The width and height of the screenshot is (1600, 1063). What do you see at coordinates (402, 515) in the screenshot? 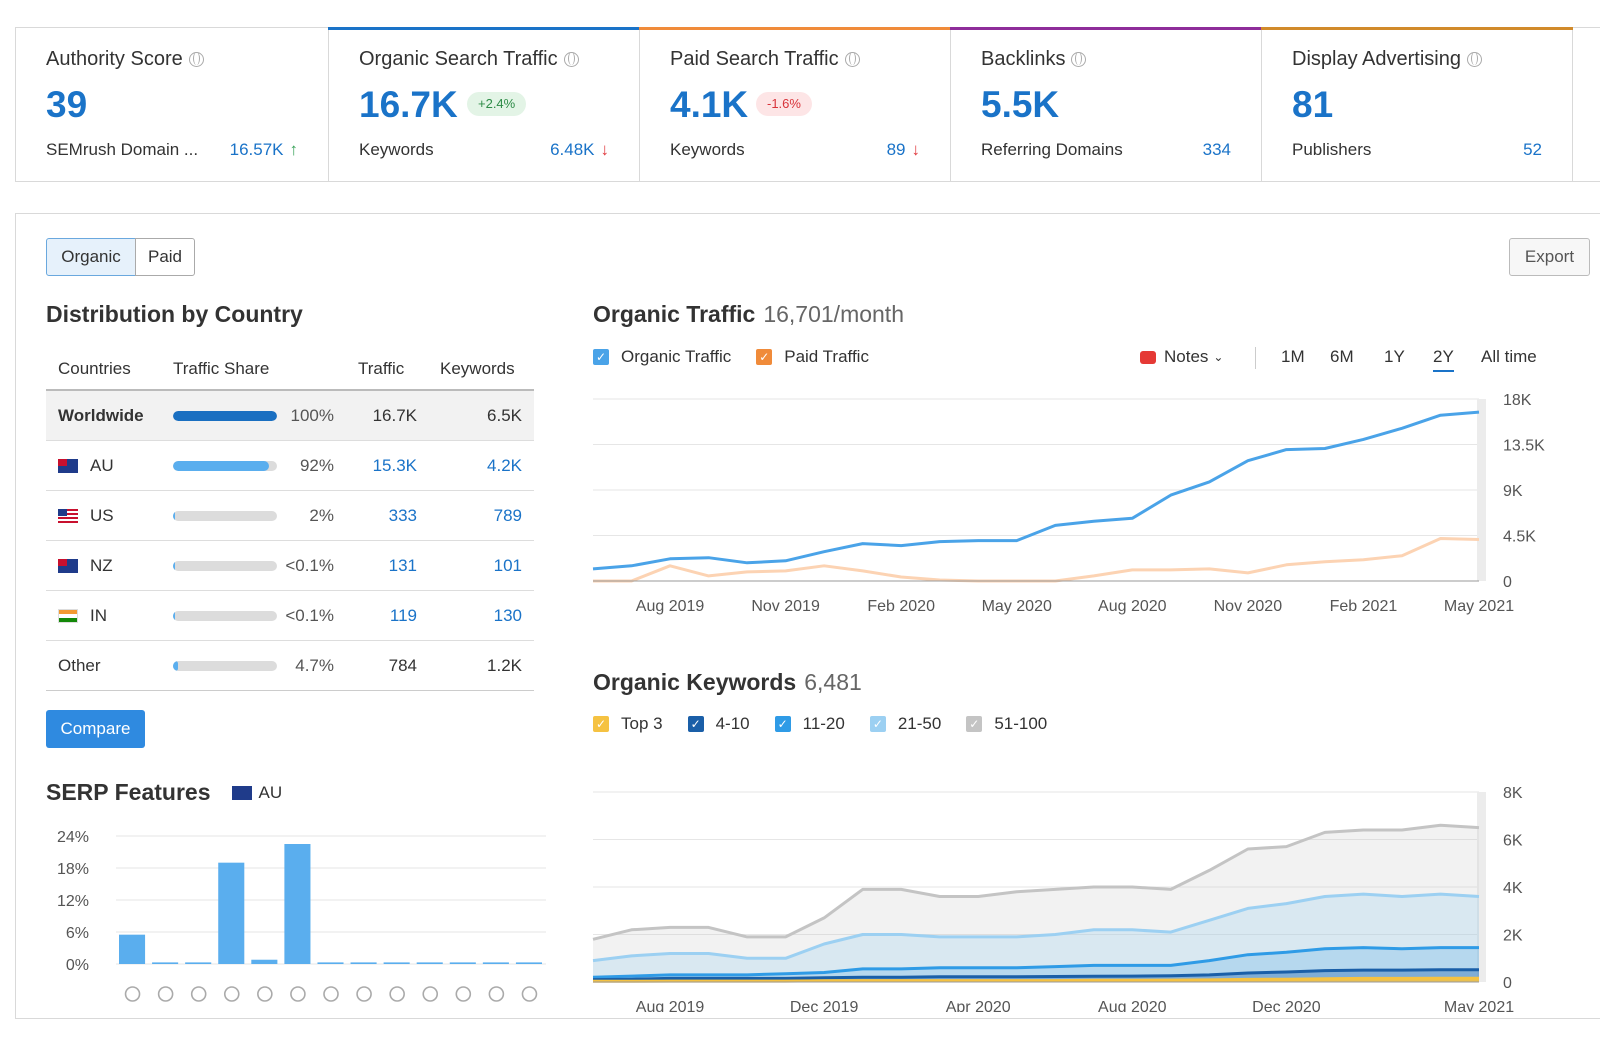
I see `traffic-value: 333` at bounding box center [402, 515].